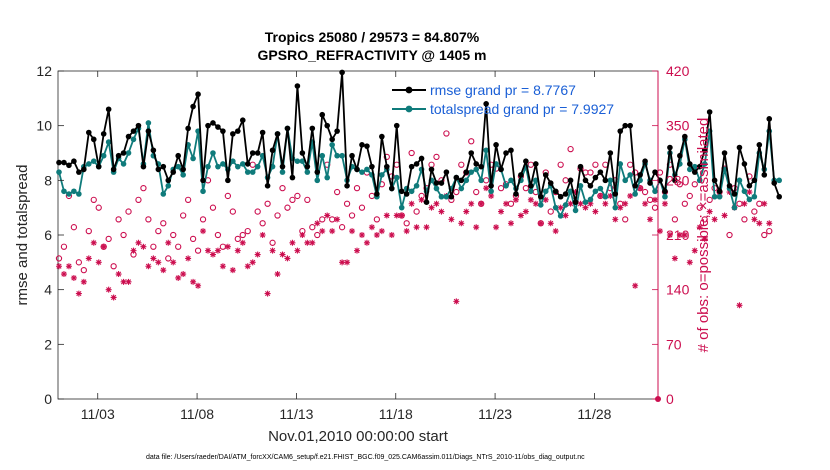 The height and width of the screenshot is (470, 830). I want to click on x-tick-label: 11/08, so click(197, 414).